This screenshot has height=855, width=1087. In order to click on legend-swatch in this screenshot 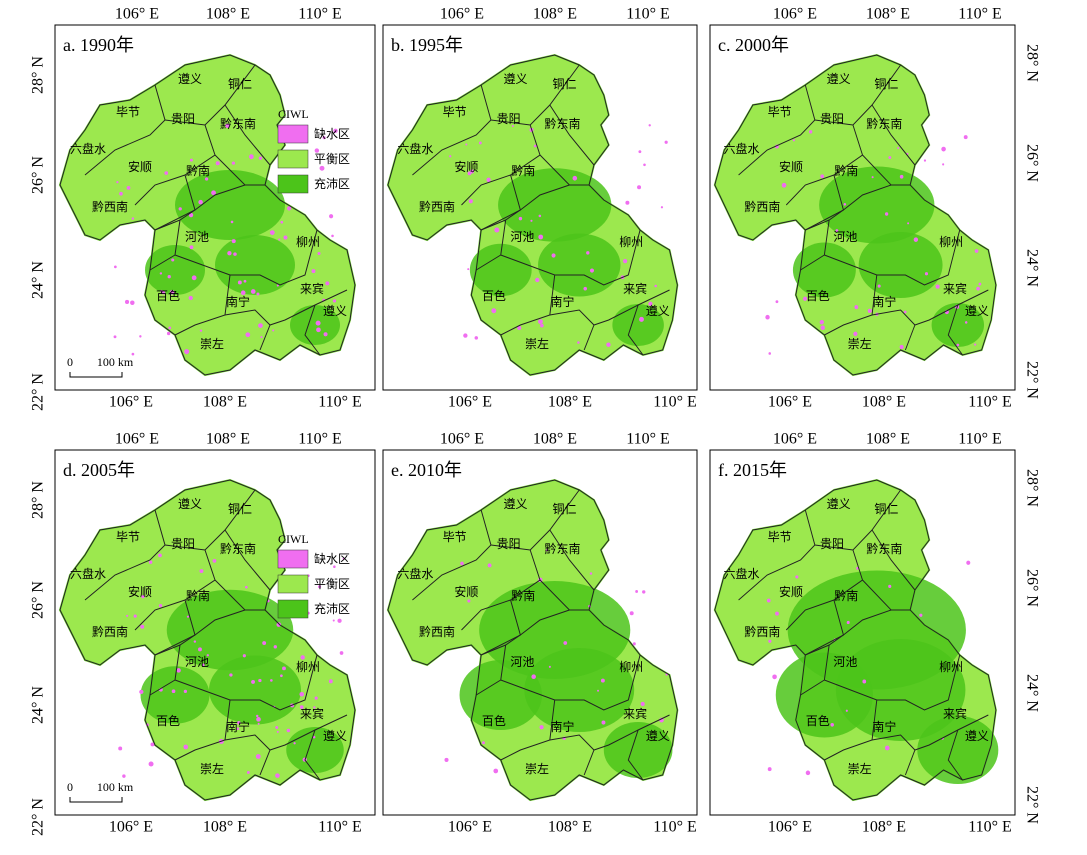, I will do `click(293, 584)`.